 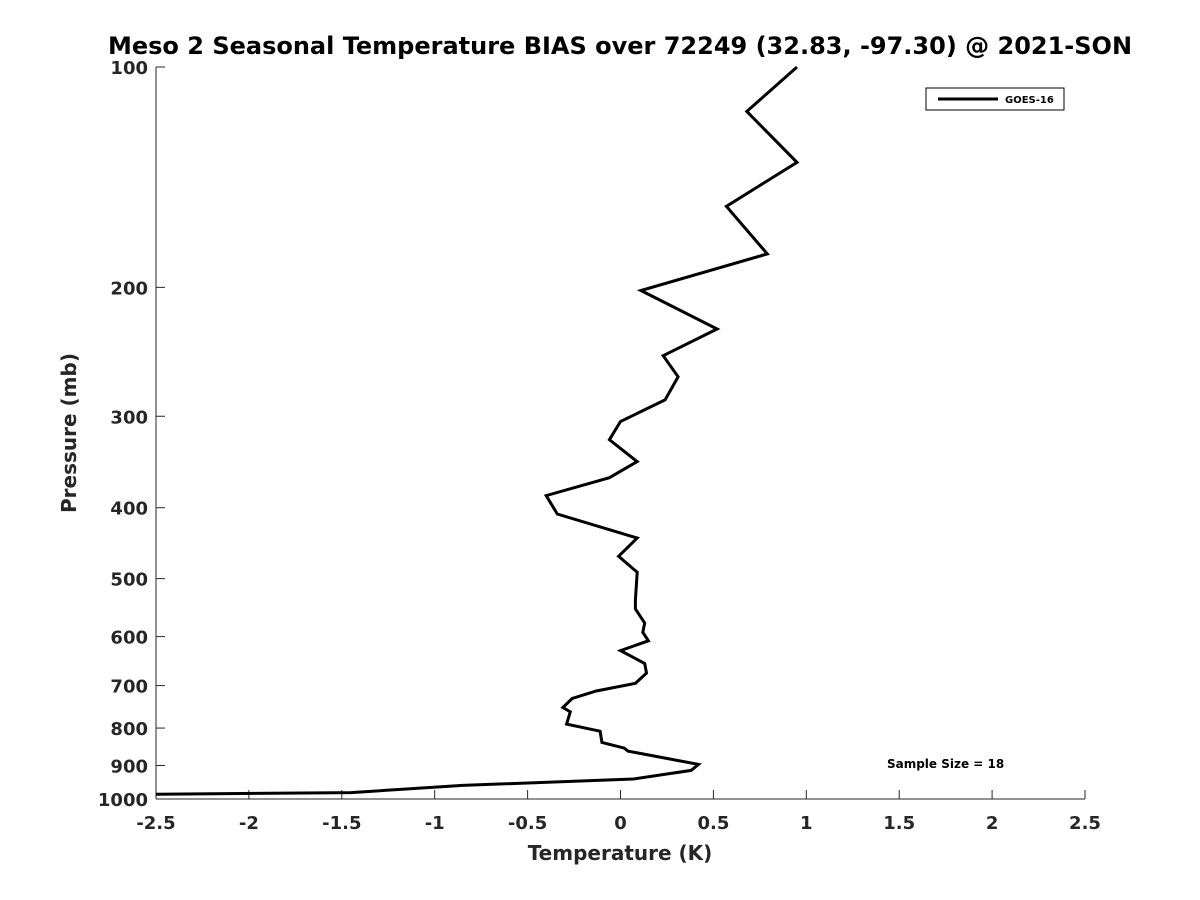 I want to click on x-tick-label: 1, so click(x=806, y=823).